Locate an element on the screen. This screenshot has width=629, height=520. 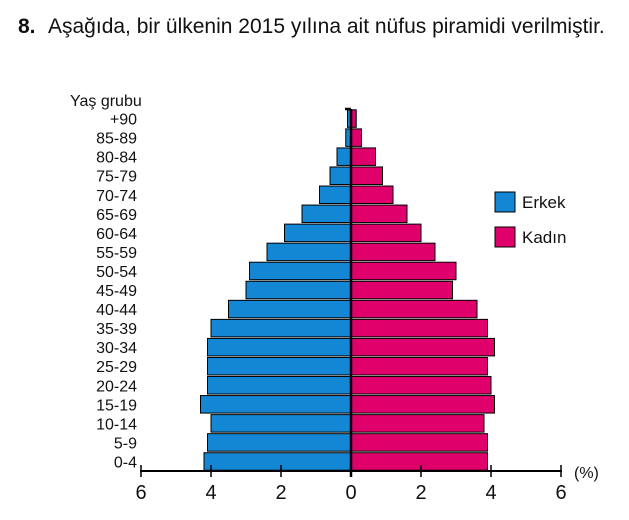
x-tick-label-1: 4 is located at coordinates (210, 493).